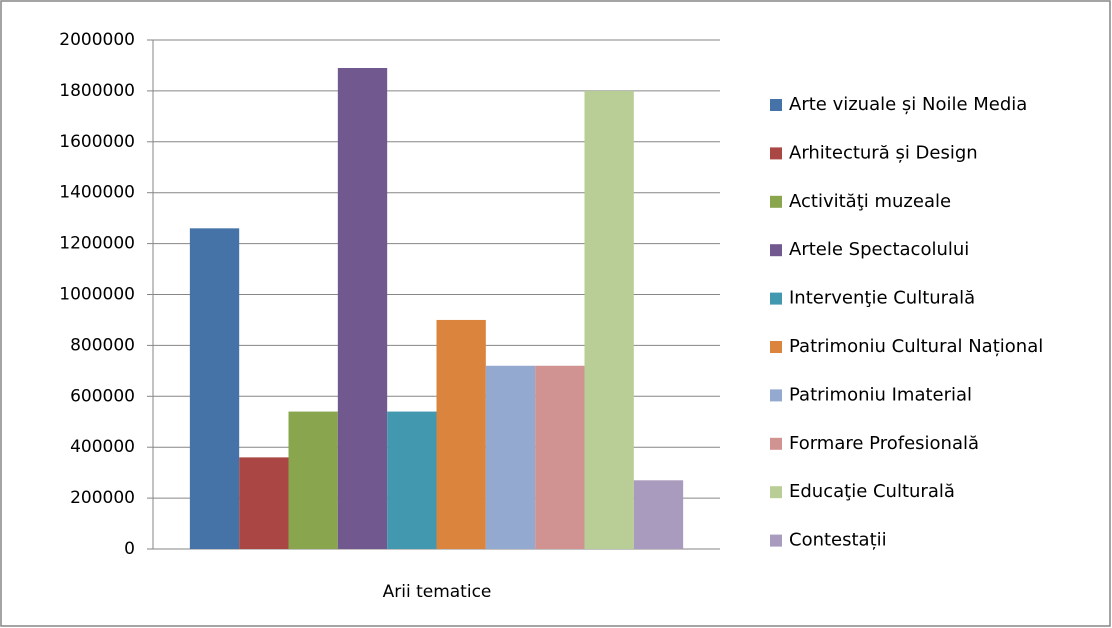  What do you see at coordinates (97, 193) in the screenshot?
I see `y-tick-label: 1400000` at bounding box center [97, 193].